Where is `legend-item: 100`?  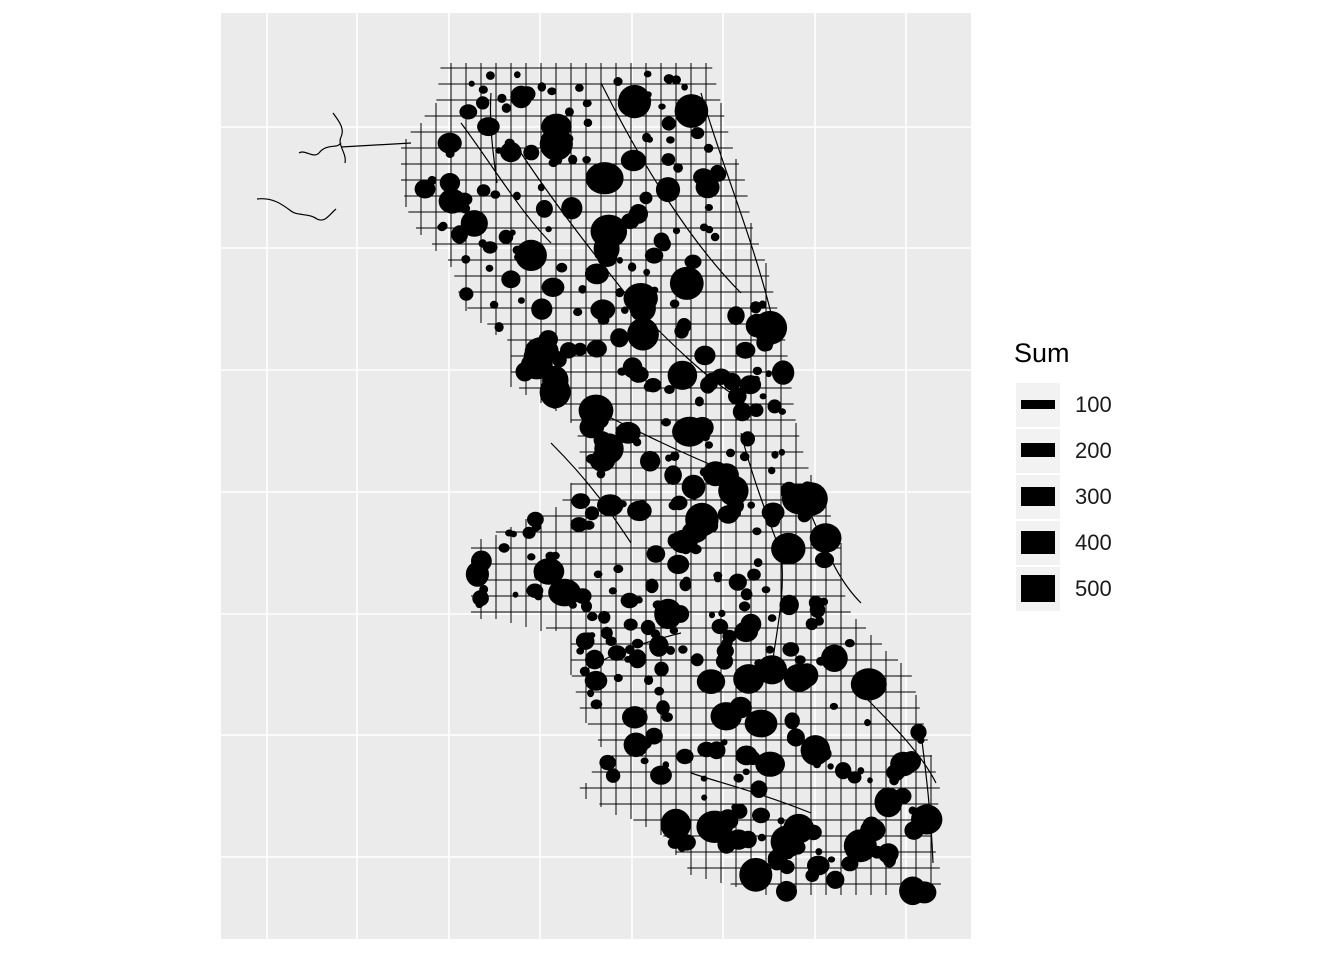
legend-item: 100 is located at coordinates (1086, 405).